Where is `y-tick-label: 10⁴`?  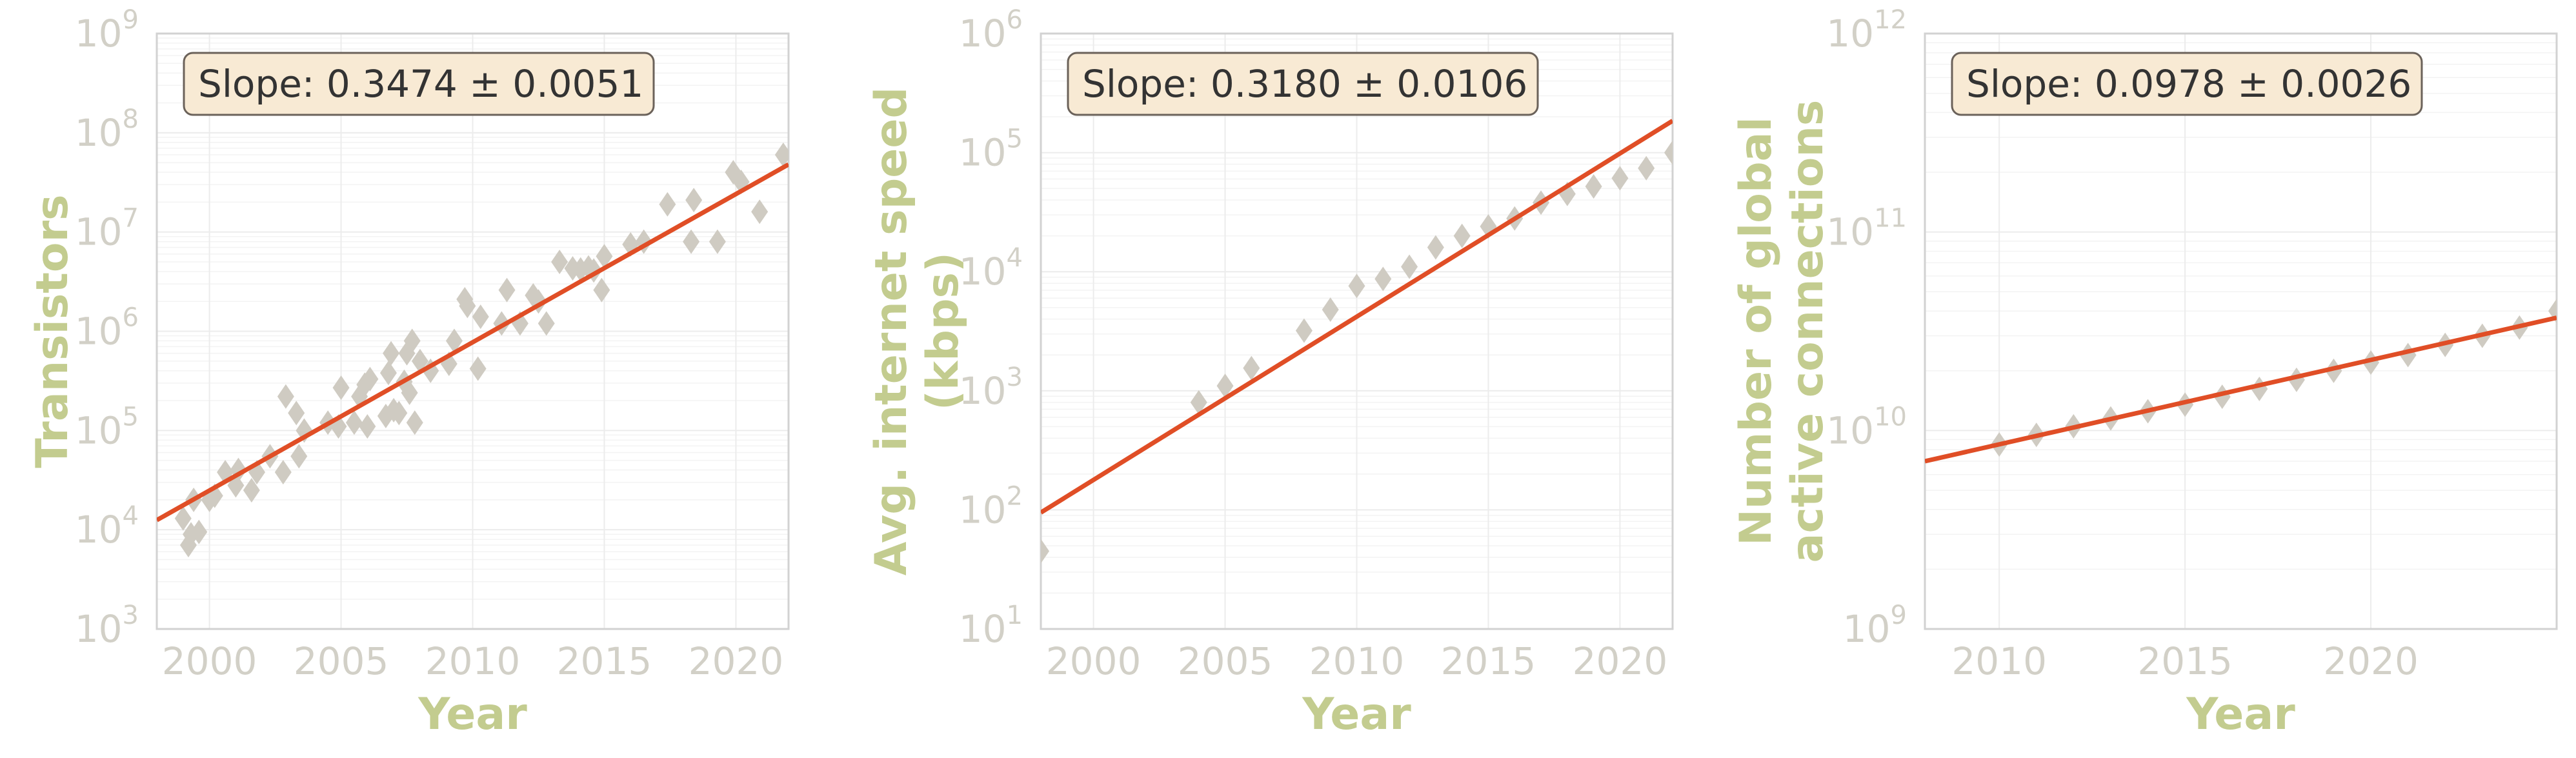
y-tick-label: 10⁴ is located at coordinates (107, 526).